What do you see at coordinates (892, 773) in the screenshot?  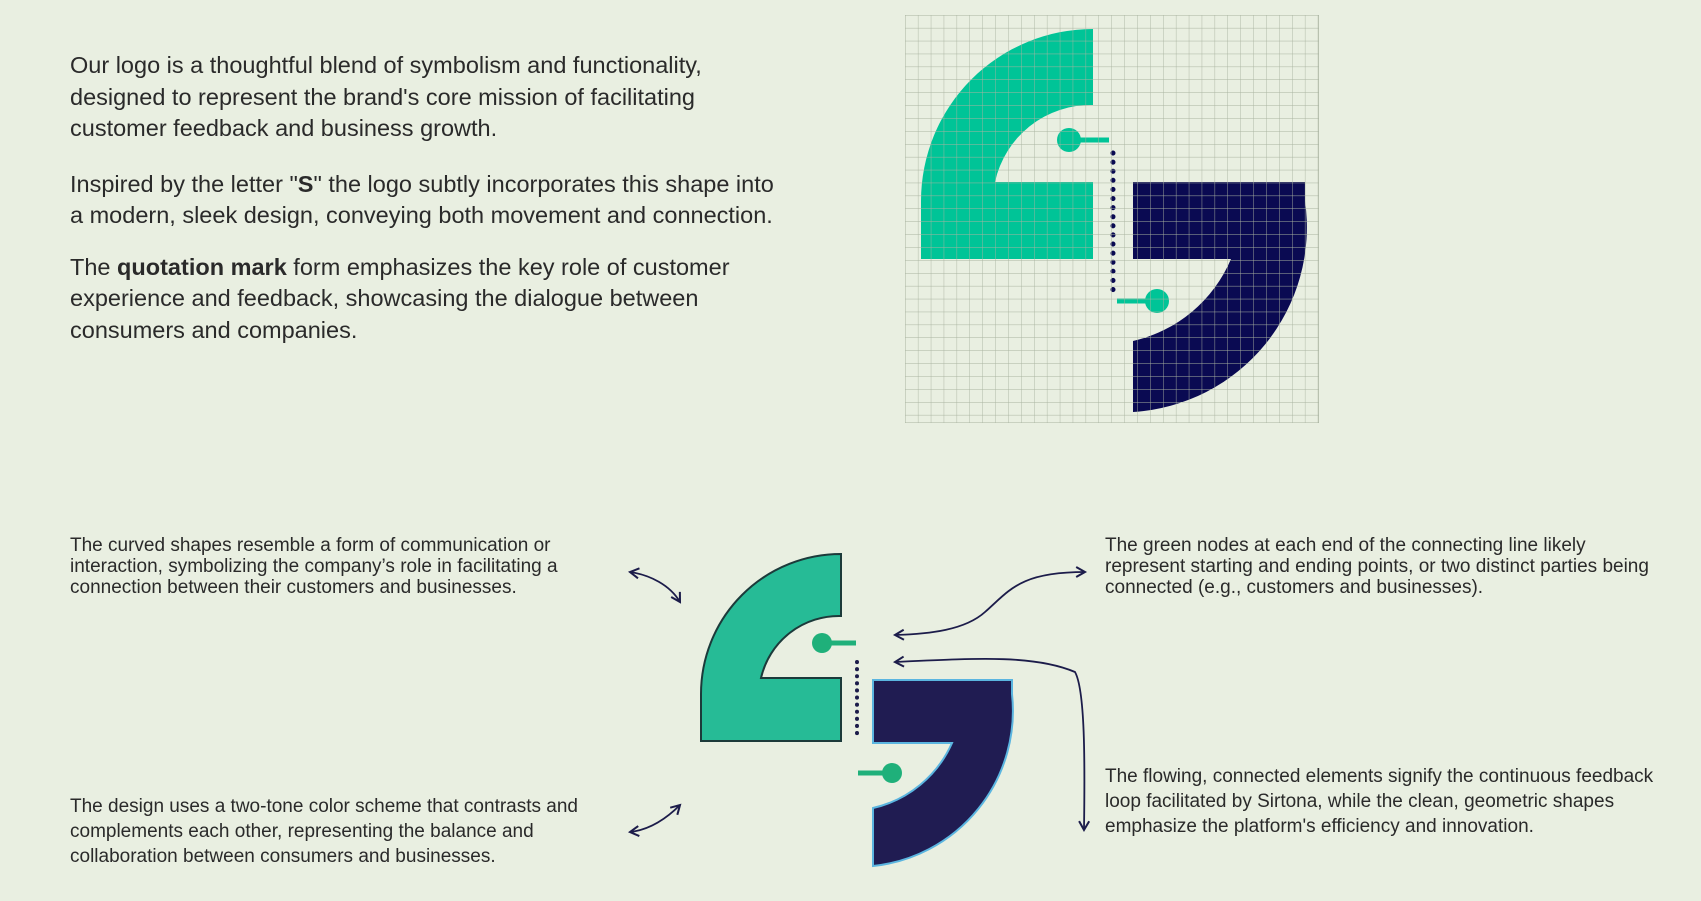 I see `node-bottom-annotated` at bounding box center [892, 773].